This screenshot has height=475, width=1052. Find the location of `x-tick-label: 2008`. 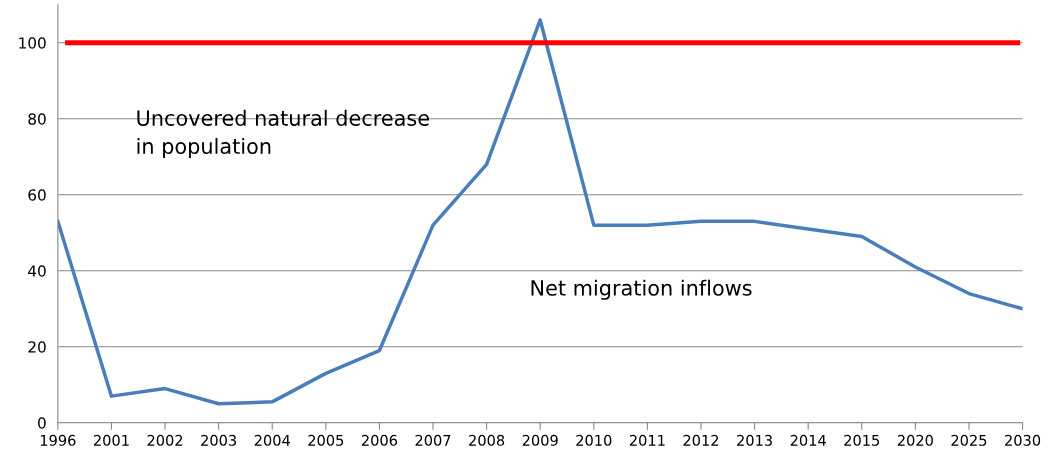

x-tick-label: 2008 is located at coordinates (487, 440).